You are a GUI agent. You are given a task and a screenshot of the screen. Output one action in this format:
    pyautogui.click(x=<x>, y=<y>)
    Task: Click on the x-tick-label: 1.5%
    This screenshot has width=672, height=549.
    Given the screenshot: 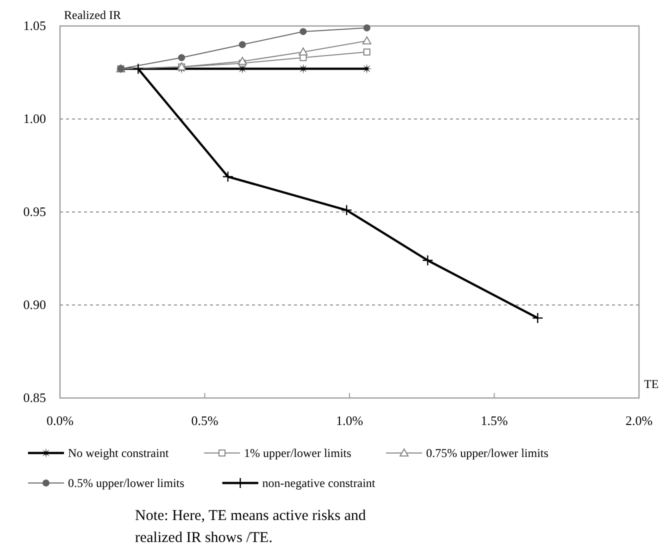 What is the action you would take?
    pyautogui.click(x=494, y=420)
    